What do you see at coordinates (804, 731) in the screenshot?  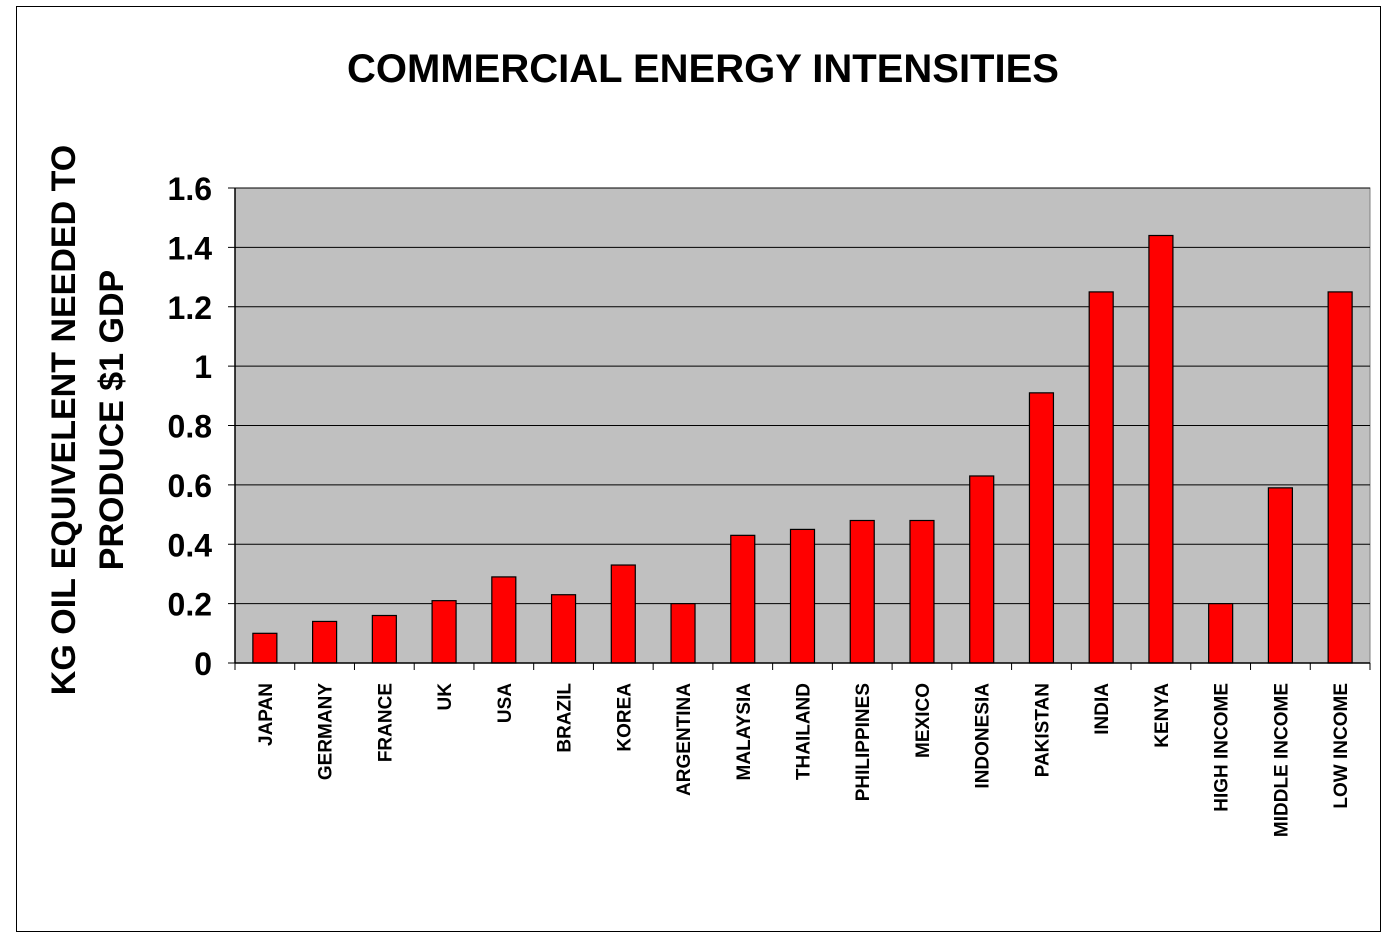 I see `x-tick-label: THAILAND` at bounding box center [804, 731].